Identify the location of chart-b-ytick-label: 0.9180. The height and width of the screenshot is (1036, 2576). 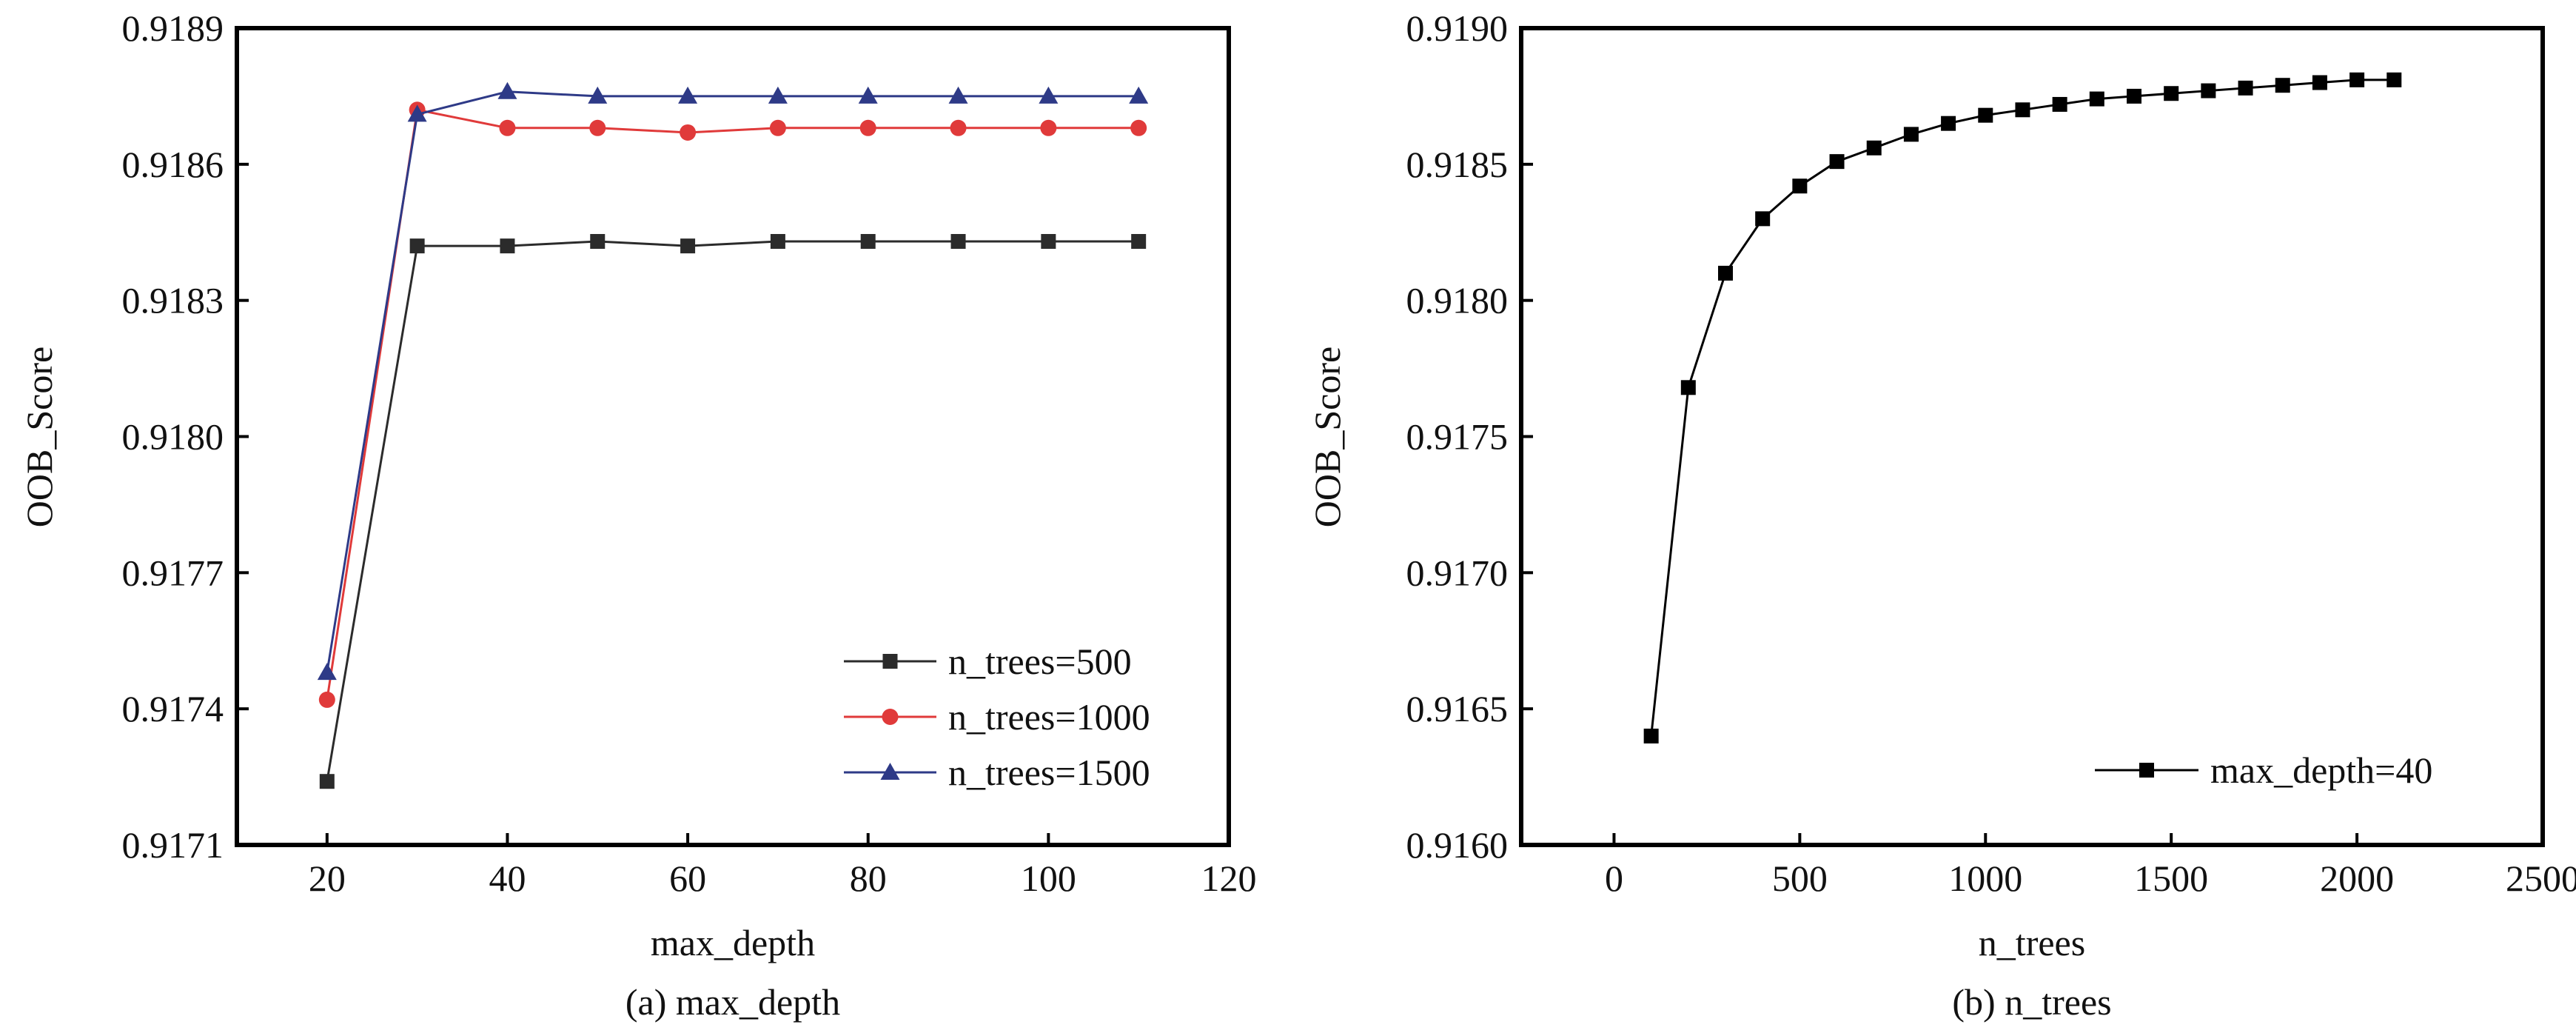
(1457, 300).